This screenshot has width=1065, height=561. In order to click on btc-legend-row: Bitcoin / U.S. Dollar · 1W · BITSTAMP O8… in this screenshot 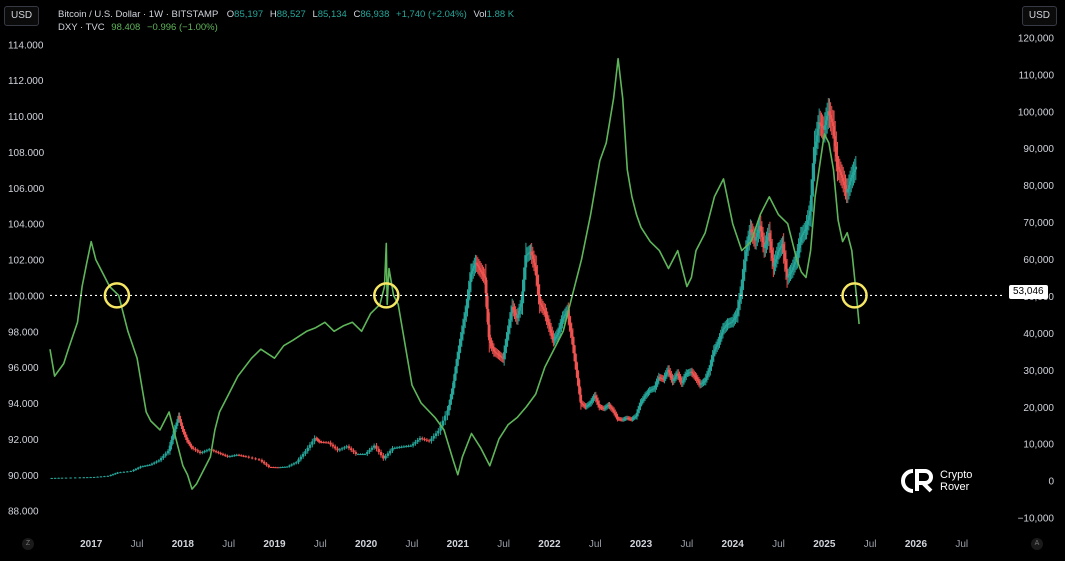, I will do `click(286, 14)`.